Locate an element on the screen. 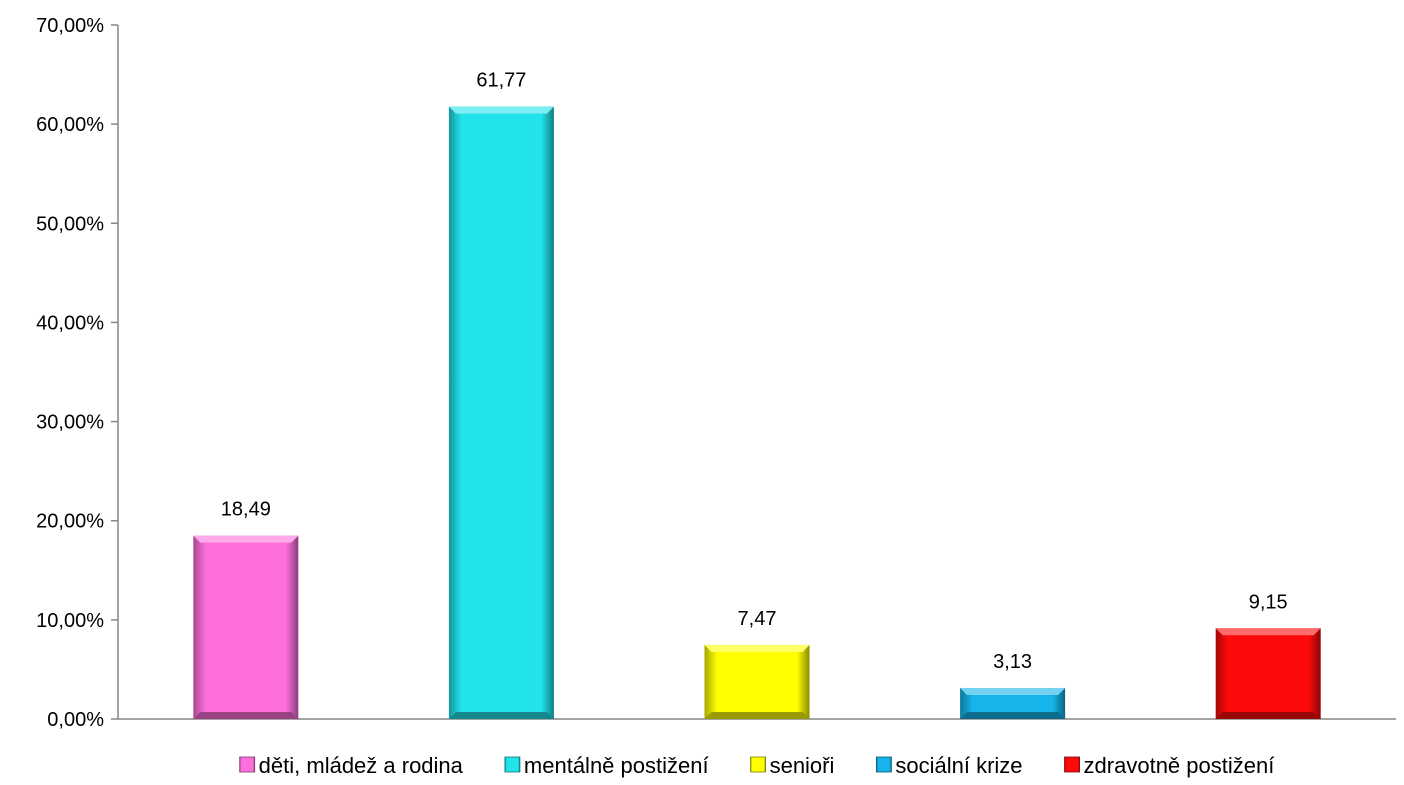 The image size is (1404, 785). y-tick-label: 70,00% is located at coordinates (70, 26).